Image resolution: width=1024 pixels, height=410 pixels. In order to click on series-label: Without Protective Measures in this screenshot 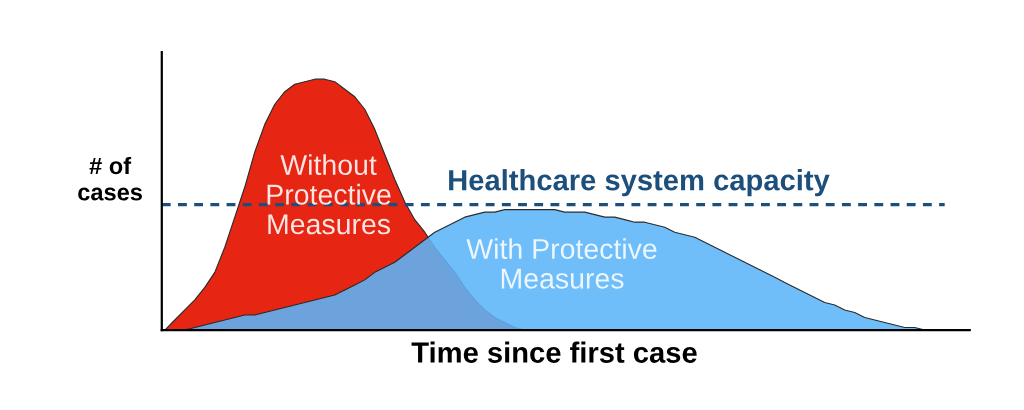, I will do `click(329, 194)`.